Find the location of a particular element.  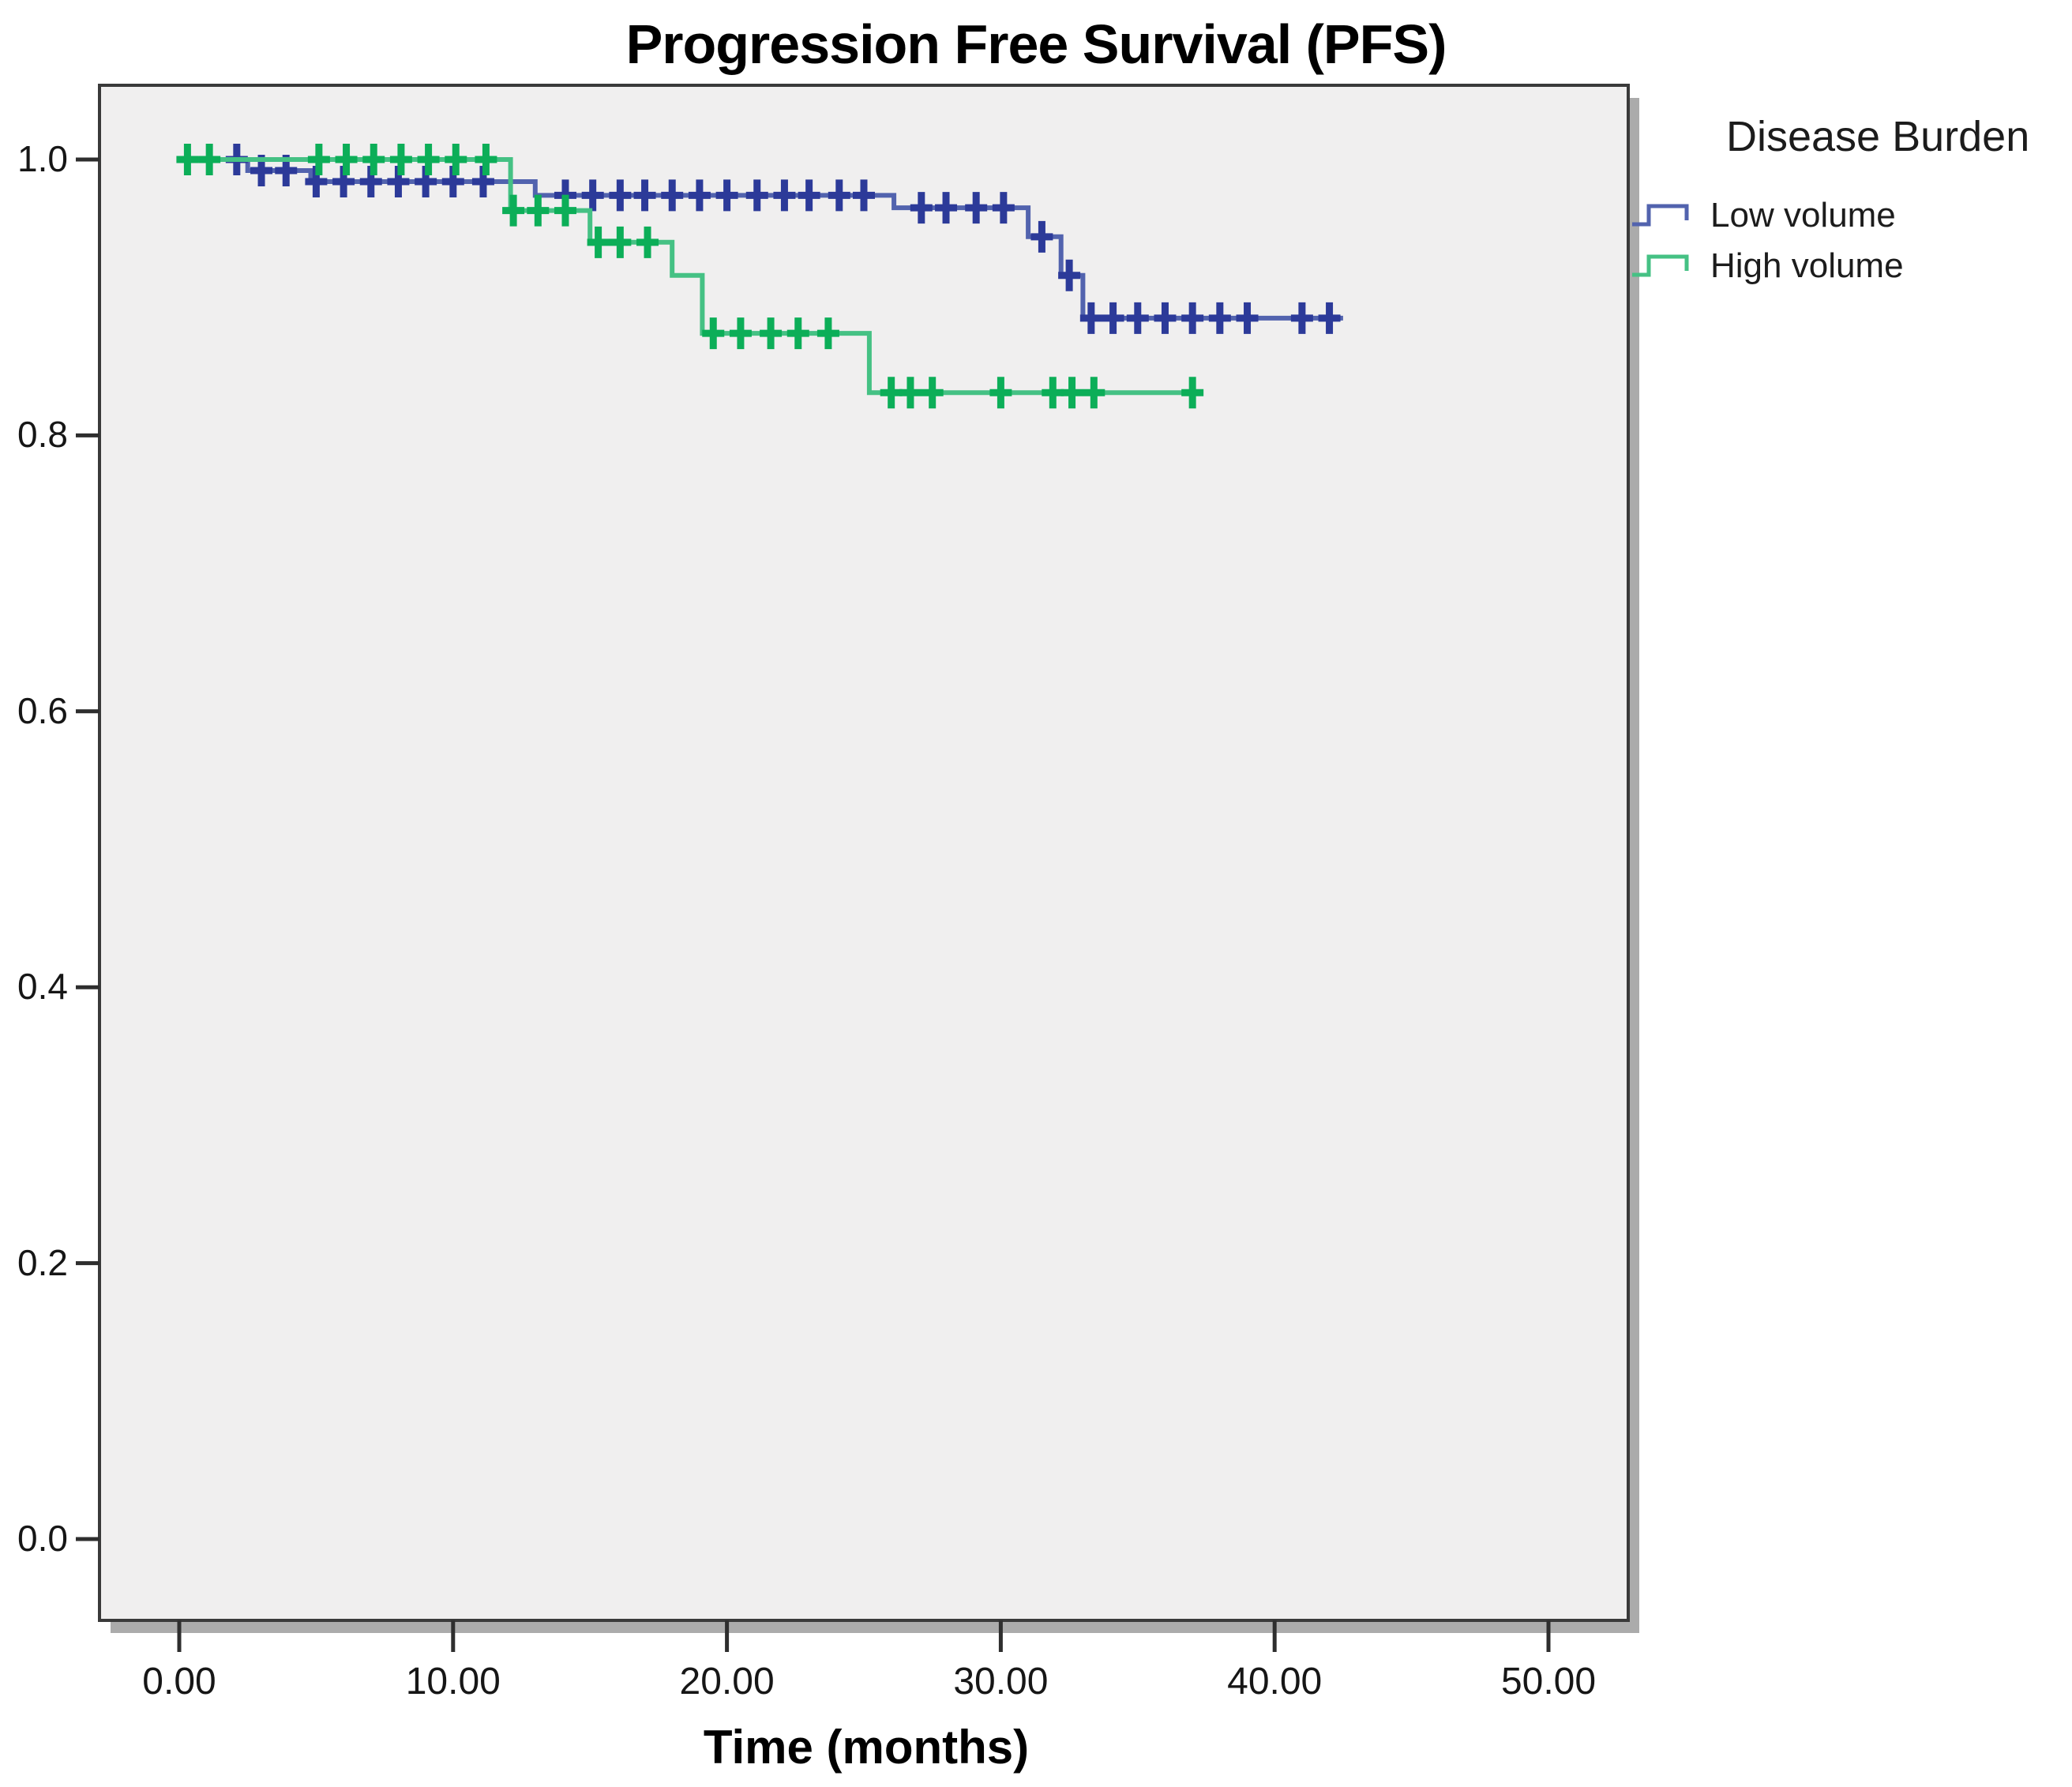

high-volume-censor-marks is located at coordinates (690, 276).